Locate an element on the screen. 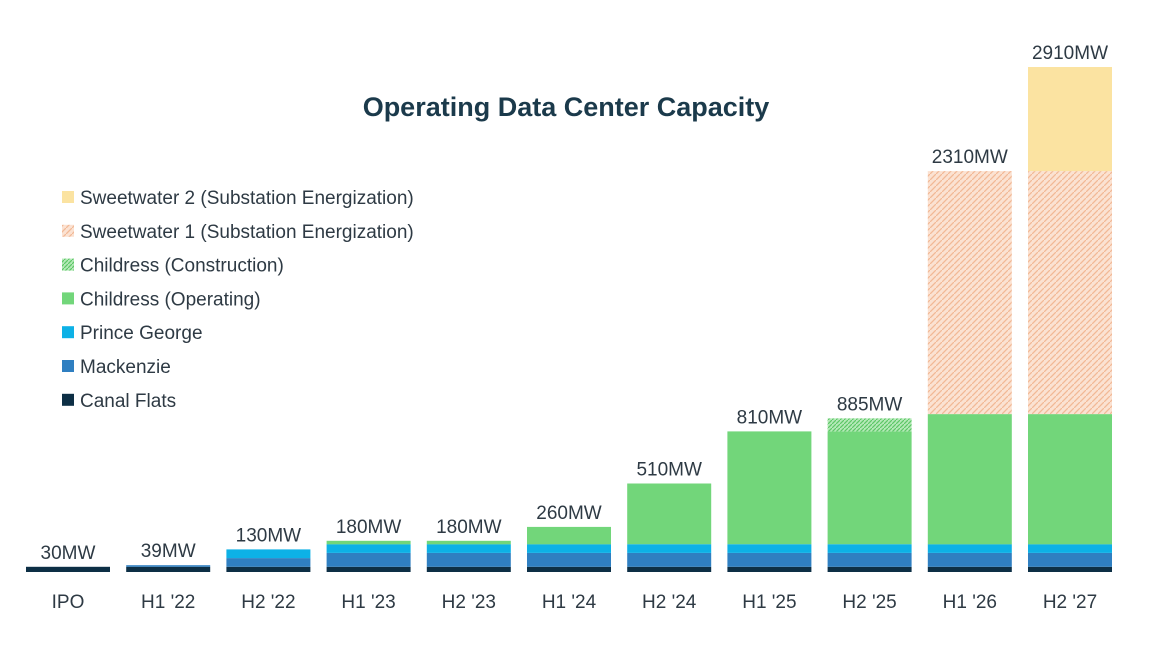 This screenshot has width=1169, height=658. x-tick-ipo: IPO is located at coordinates (68, 602).